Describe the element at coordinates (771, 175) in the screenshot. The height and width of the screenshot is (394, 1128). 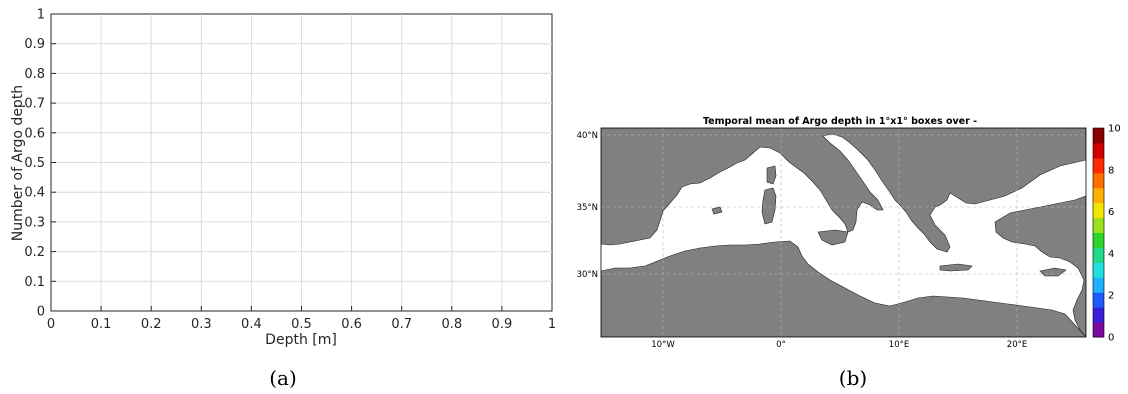
I see `land-corsica` at that location.